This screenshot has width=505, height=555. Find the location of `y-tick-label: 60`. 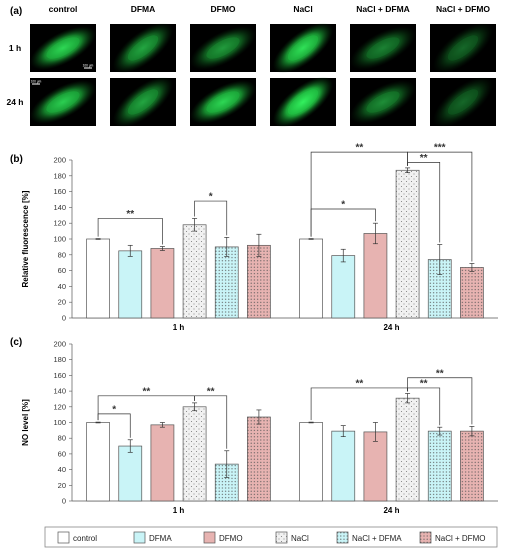

y-tick-label: 60 is located at coordinates (62, 270).